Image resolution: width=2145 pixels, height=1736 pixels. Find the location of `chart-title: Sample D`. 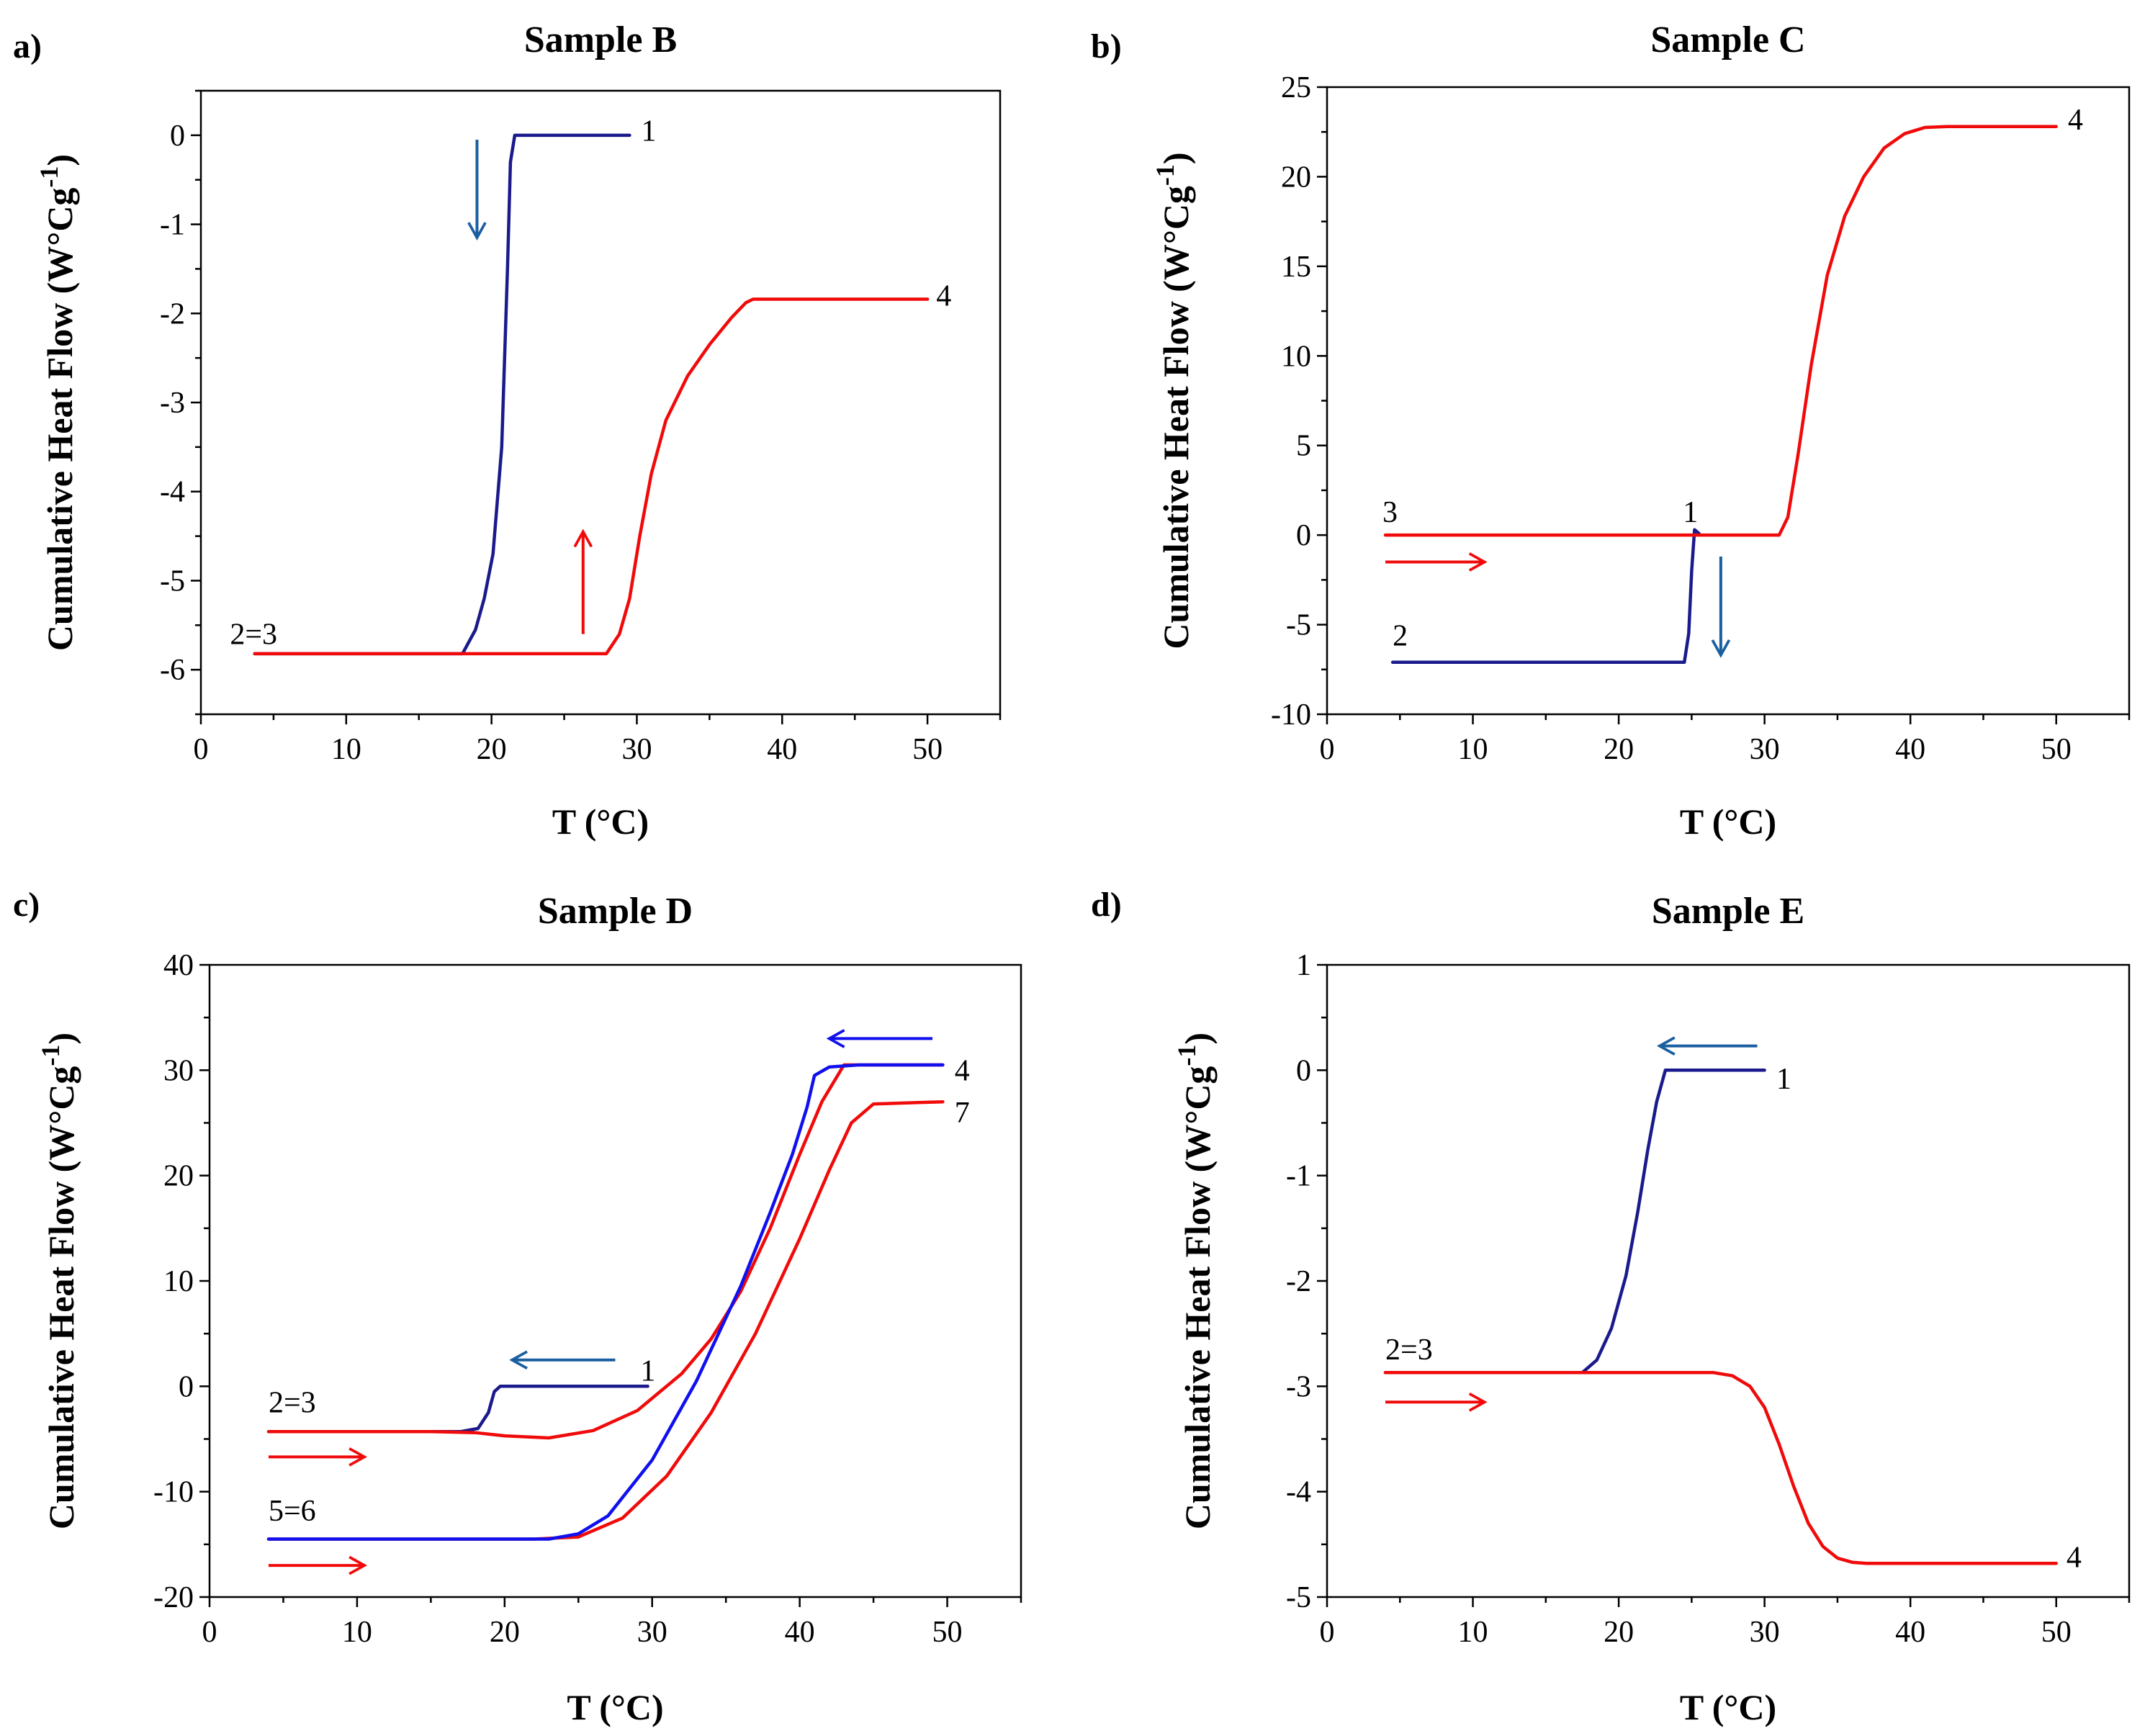

chart-title: Sample D is located at coordinates (615, 911).